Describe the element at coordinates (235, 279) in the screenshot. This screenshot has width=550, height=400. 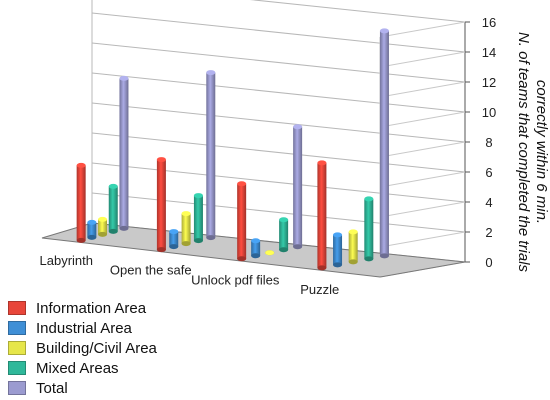
I see `category-label: Unlock pdf files` at that location.